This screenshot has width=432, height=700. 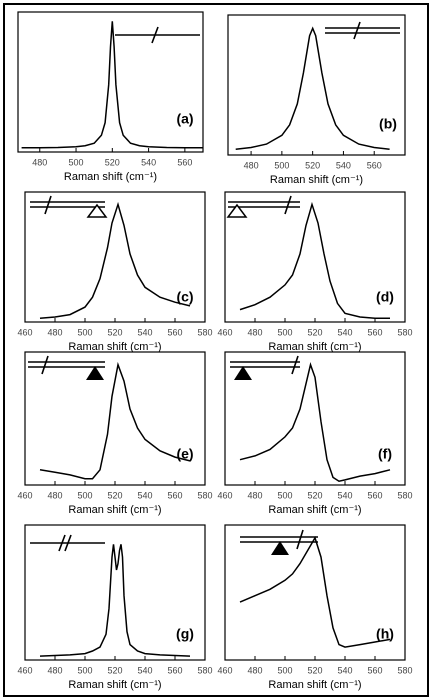 I want to click on panel-label: (e), so click(x=184, y=454).